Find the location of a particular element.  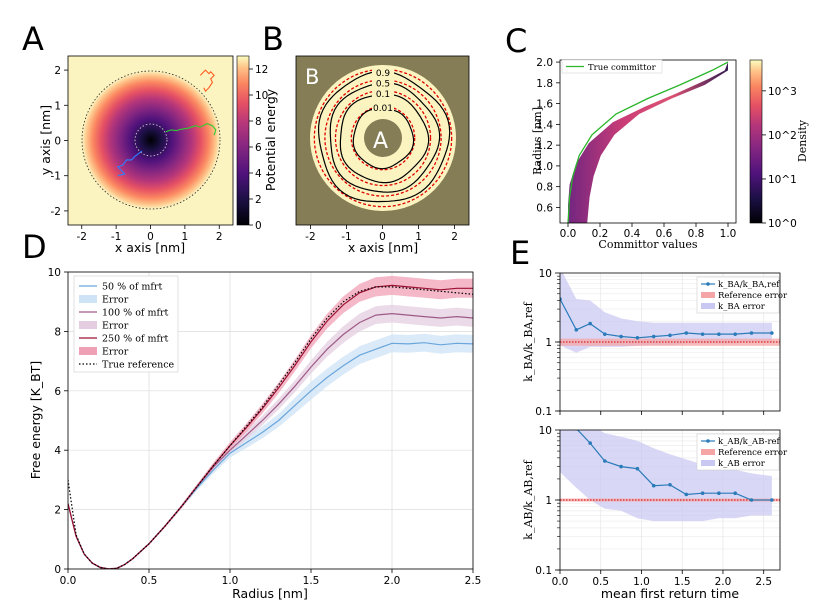

panel-c-colorbar-tick-label: 10^0 is located at coordinates (782, 224).